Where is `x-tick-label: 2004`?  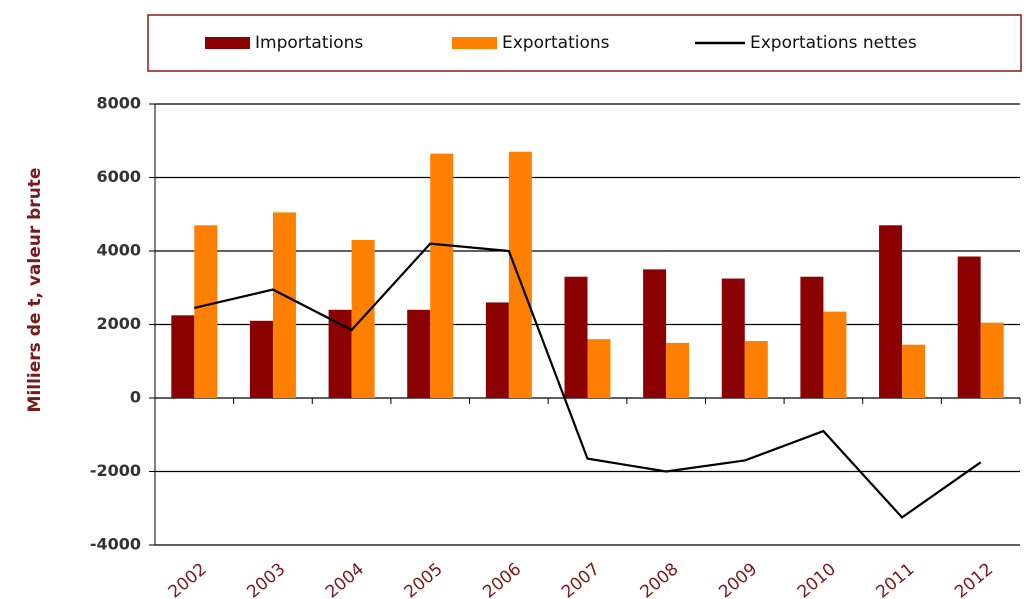
x-tick-label: 2004 is located at coordinates (345, 579).